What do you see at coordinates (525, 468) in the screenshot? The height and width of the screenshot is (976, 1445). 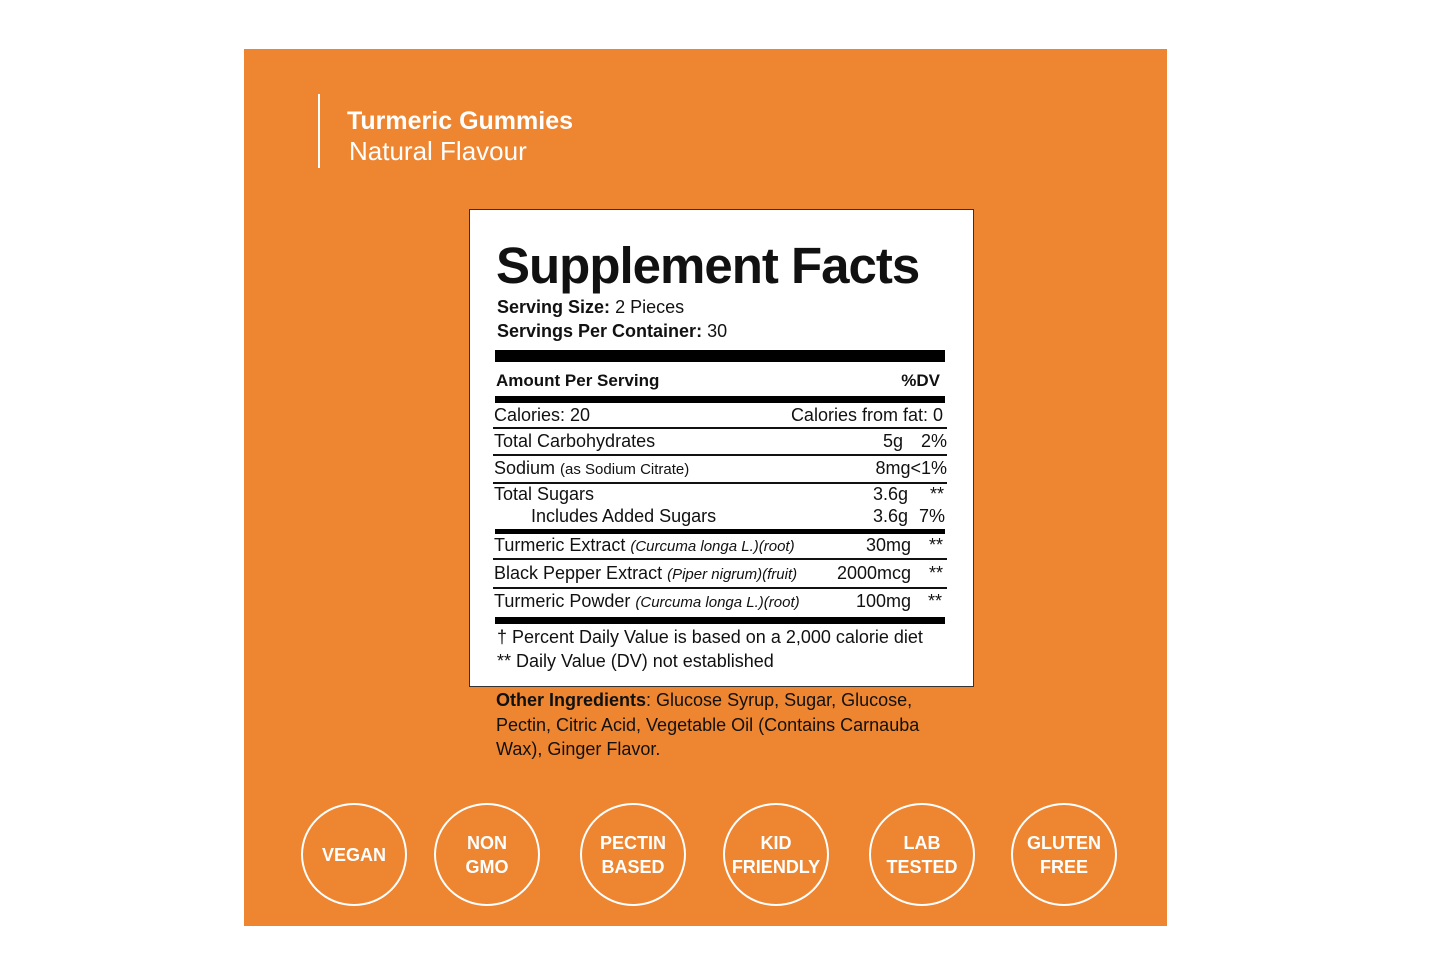 I see `nutrient-name: Sodium` at bounding box center [525, 468].